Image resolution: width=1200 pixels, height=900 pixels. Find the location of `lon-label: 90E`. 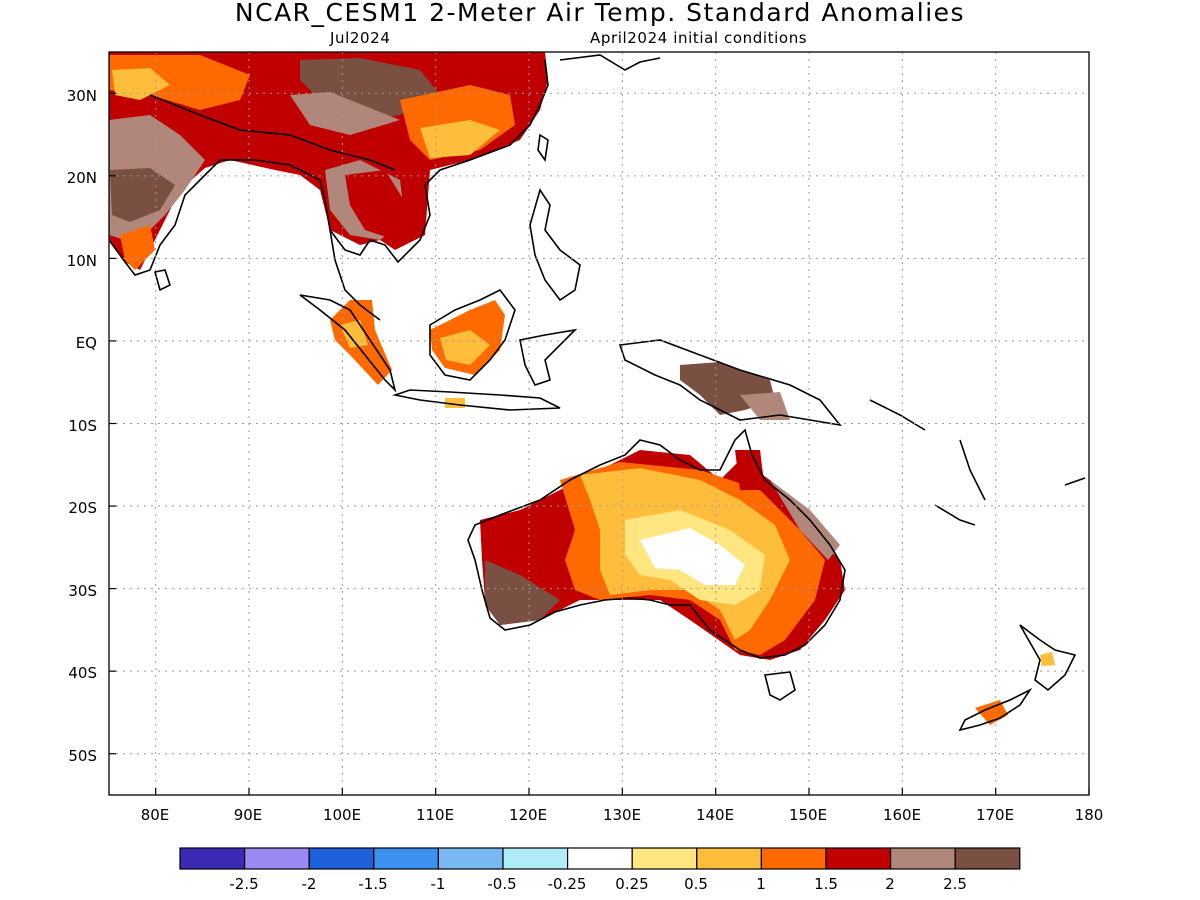

lon-label: 90E is located at coordinates (248, 815).